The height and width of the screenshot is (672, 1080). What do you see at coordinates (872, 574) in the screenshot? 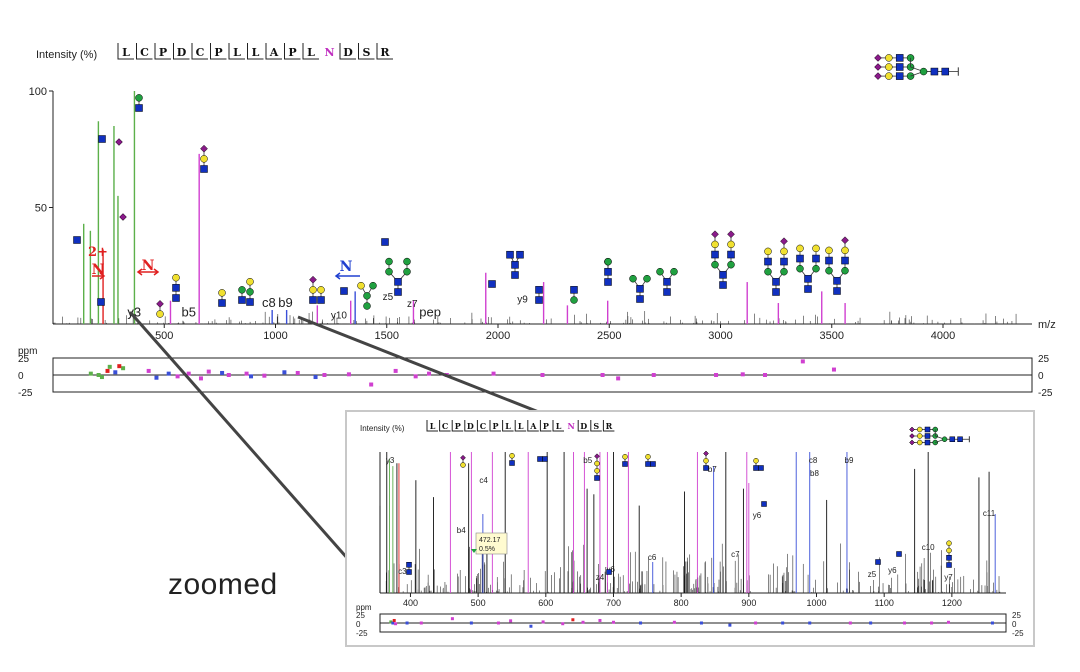
I see `peak-label-z5: z5` at bounding box center [872, 574].